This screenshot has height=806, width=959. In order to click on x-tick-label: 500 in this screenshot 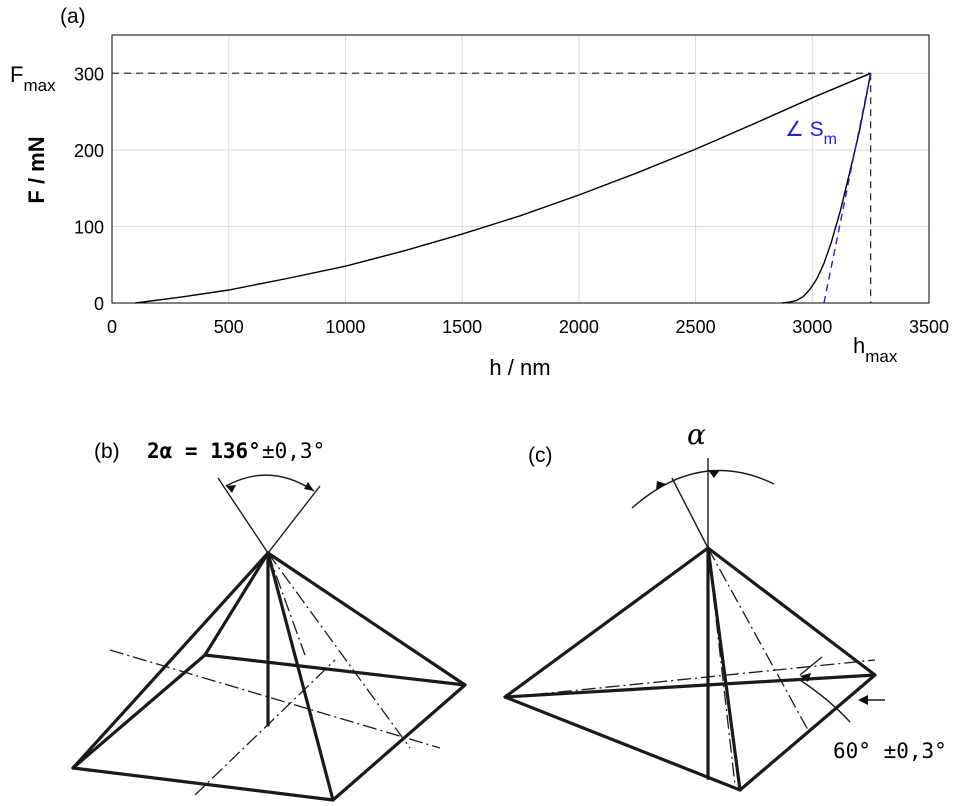, I will do `click(229, 327)`.